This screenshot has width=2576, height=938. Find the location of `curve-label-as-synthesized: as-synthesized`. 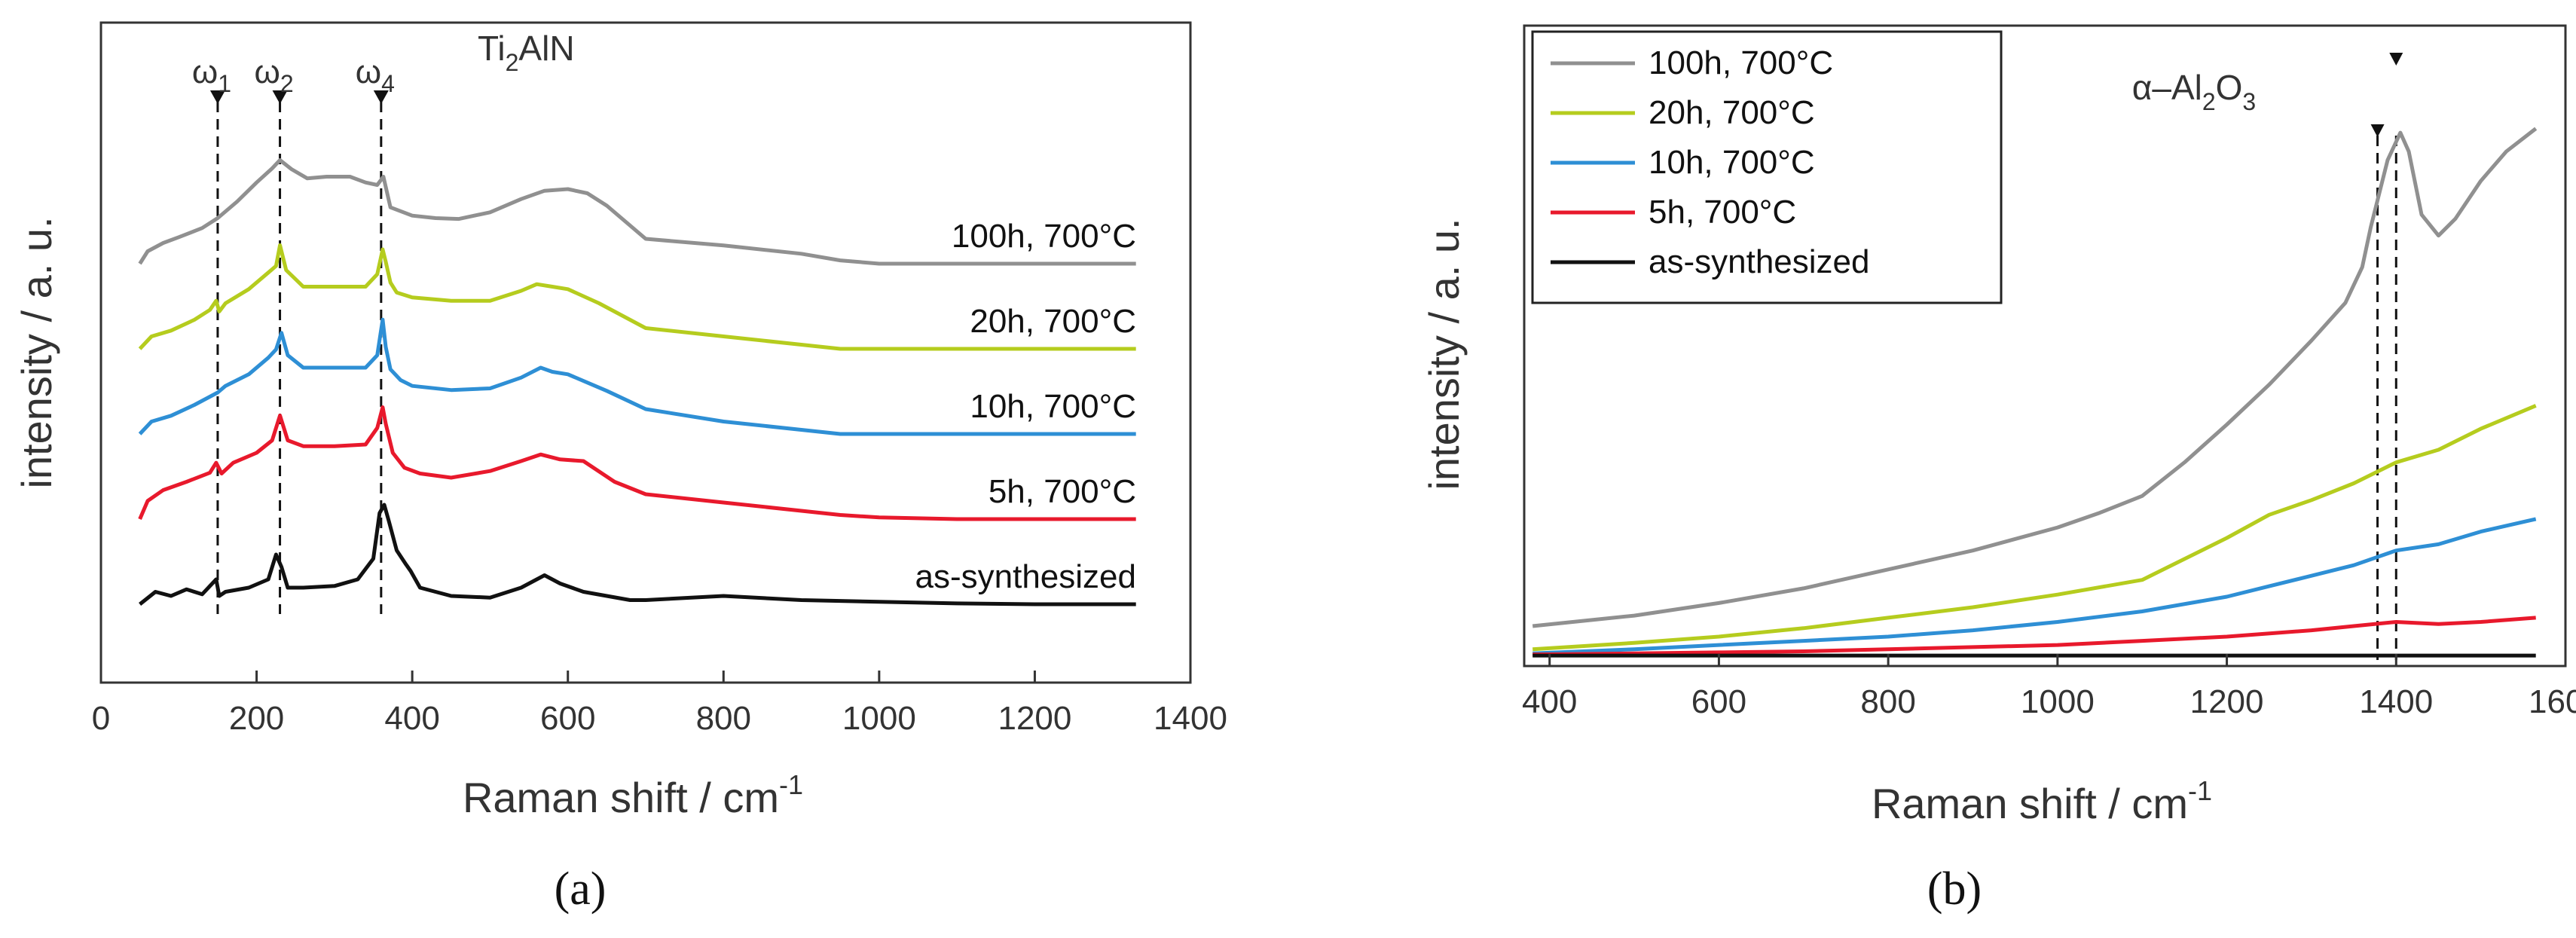

curve-label-as-synthesized: as-synthesized is located at coordinates (1025, 576).